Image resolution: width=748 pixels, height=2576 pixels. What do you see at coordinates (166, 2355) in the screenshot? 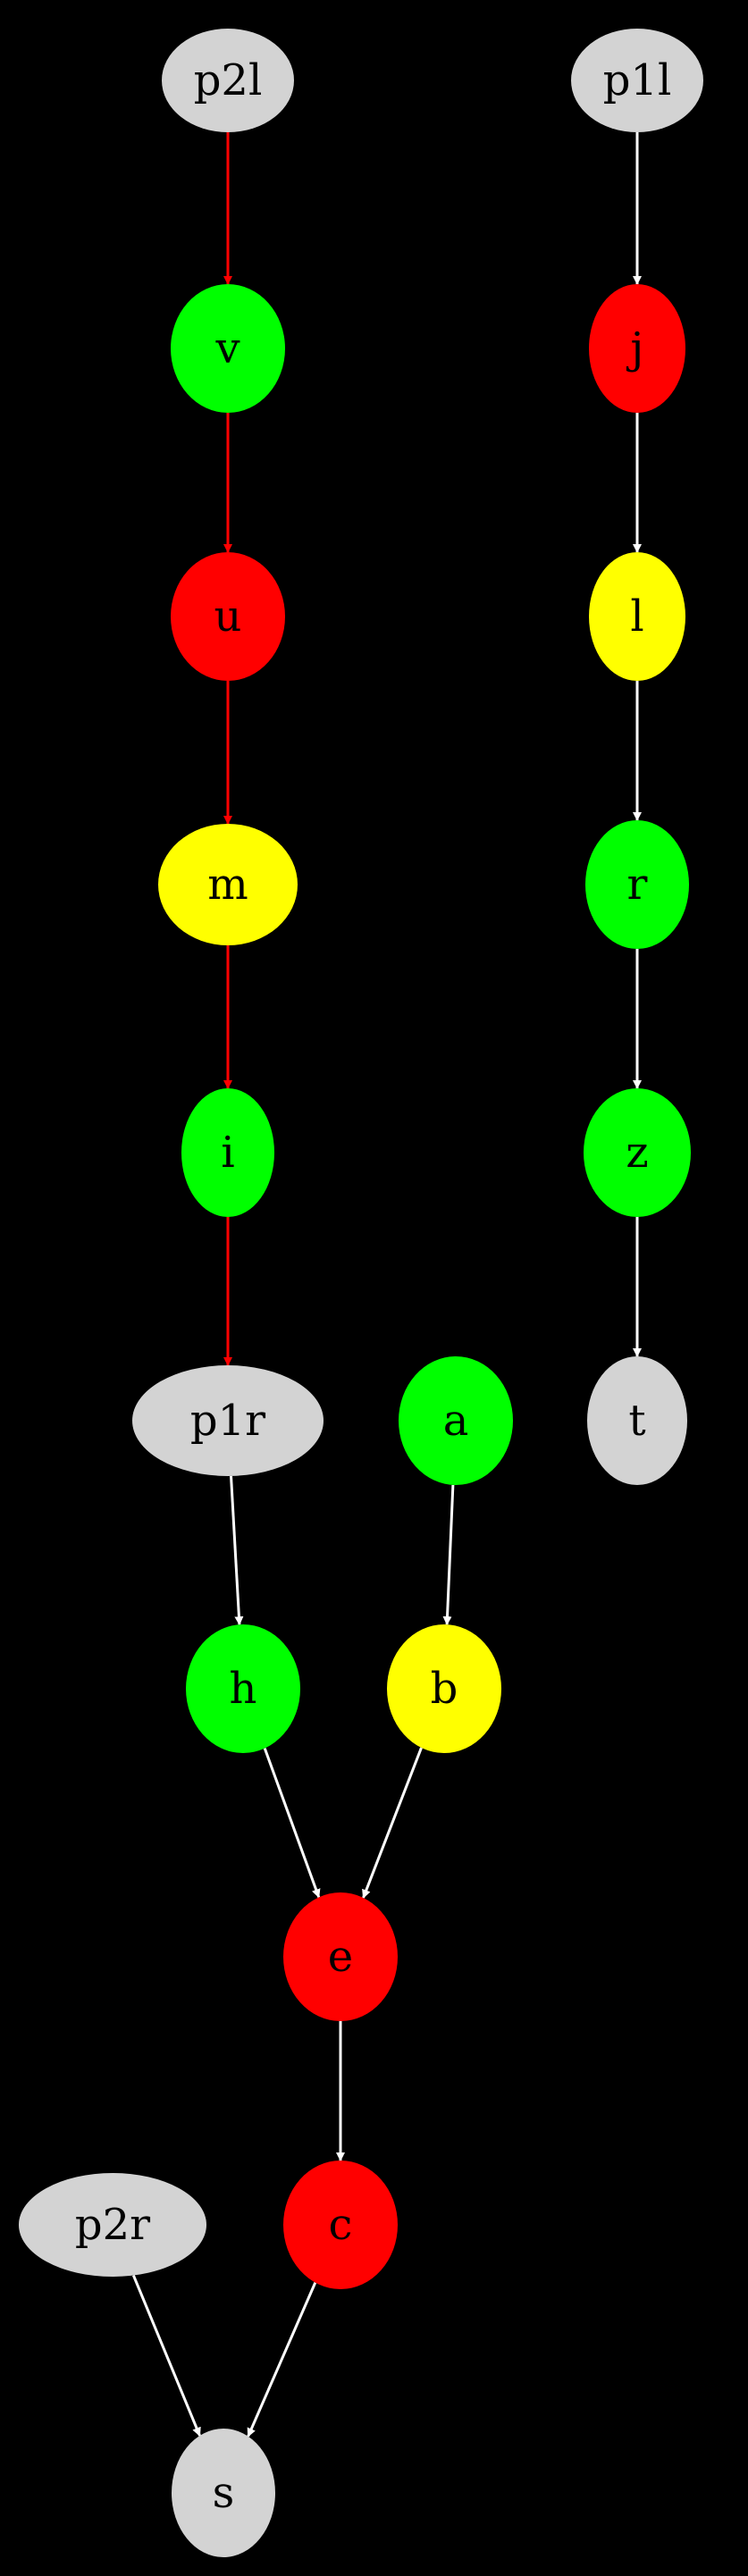
I see `edge-p2r-to-s` at bounding box center [166, 2355].